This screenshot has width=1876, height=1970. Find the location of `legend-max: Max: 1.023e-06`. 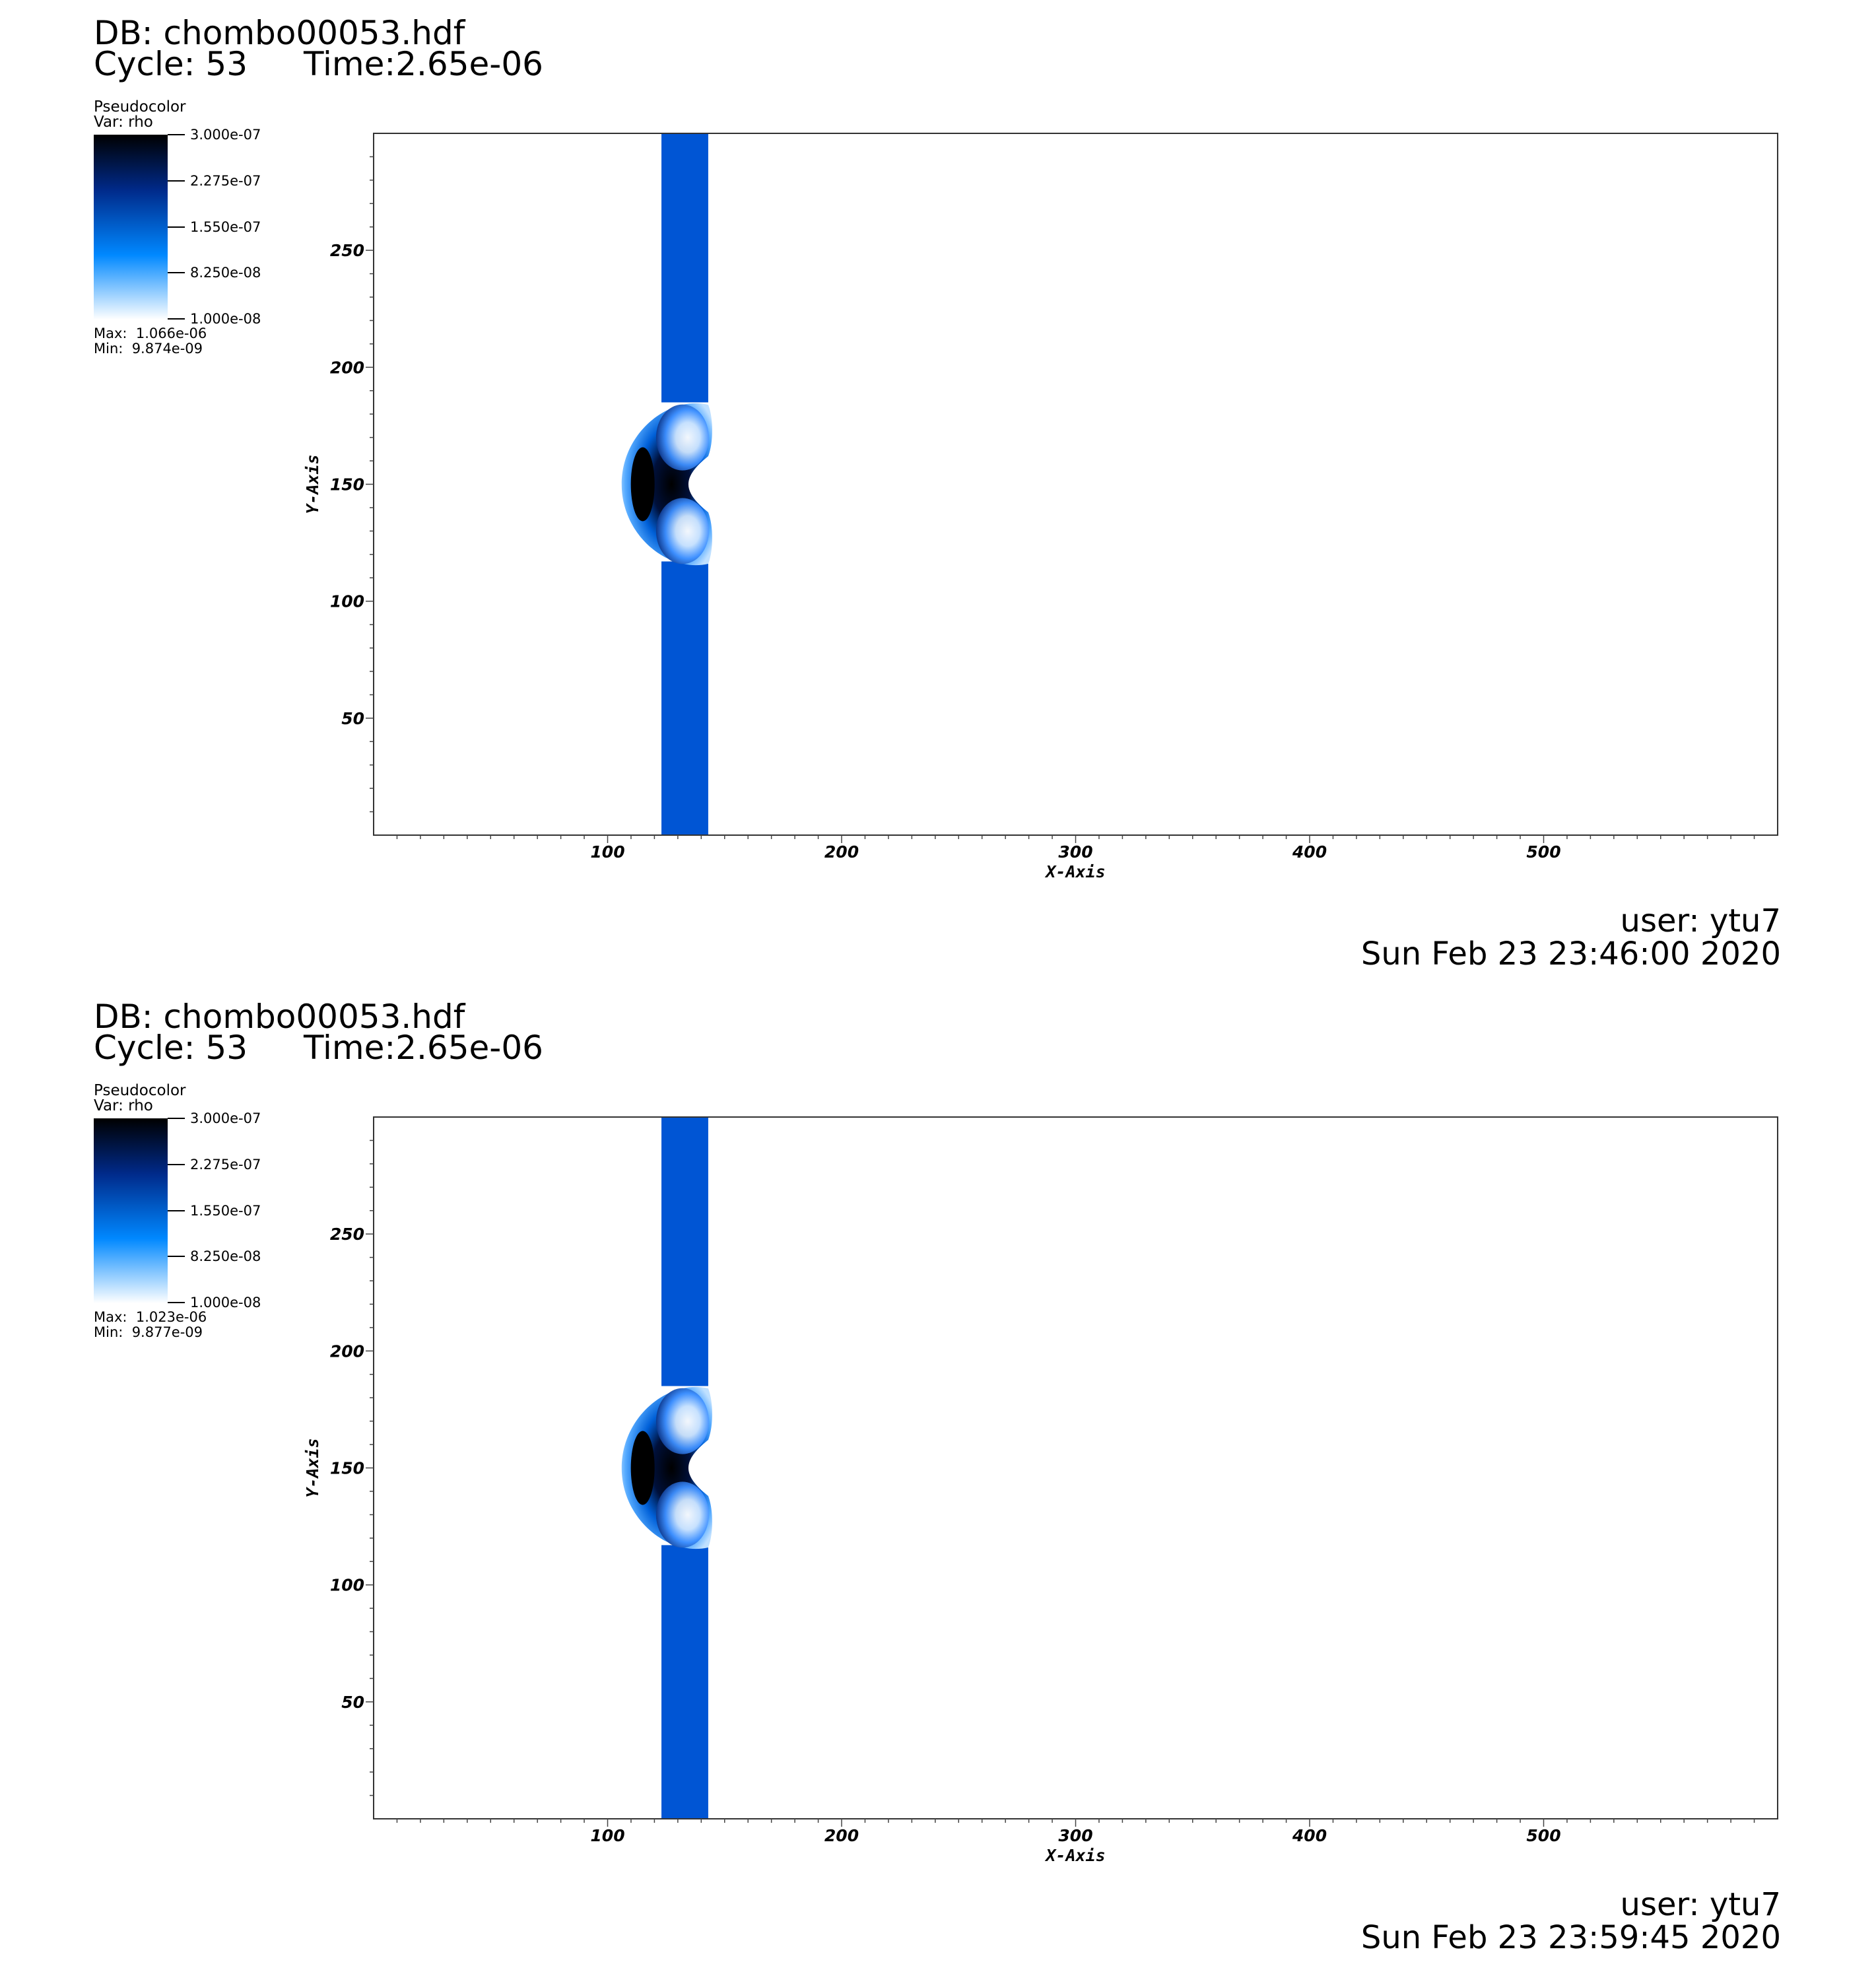

legend-max: Max: 1.023e-06 is located at coordinates (150, 1317).